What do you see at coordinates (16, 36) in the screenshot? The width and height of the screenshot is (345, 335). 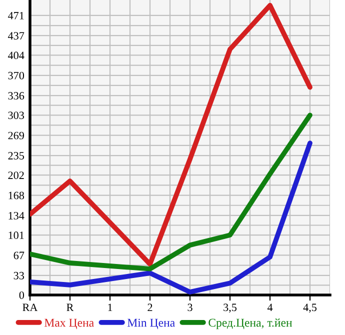 I see `y-tick-label: 437` at bounding box center [16, 36].